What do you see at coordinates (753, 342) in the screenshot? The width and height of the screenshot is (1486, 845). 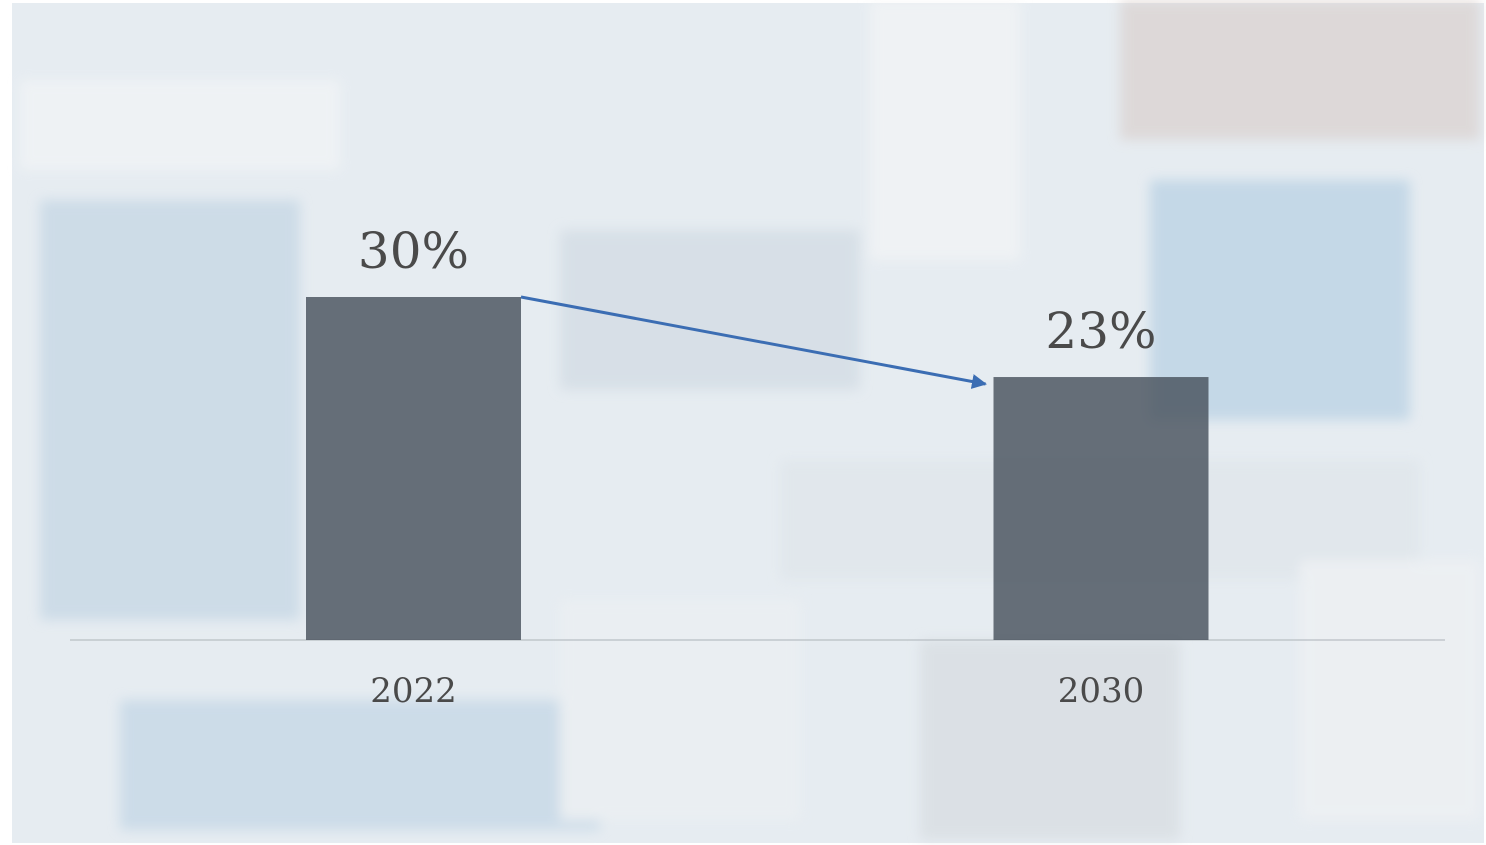 I see `trend-arrow` at bounding box center [753, 342].